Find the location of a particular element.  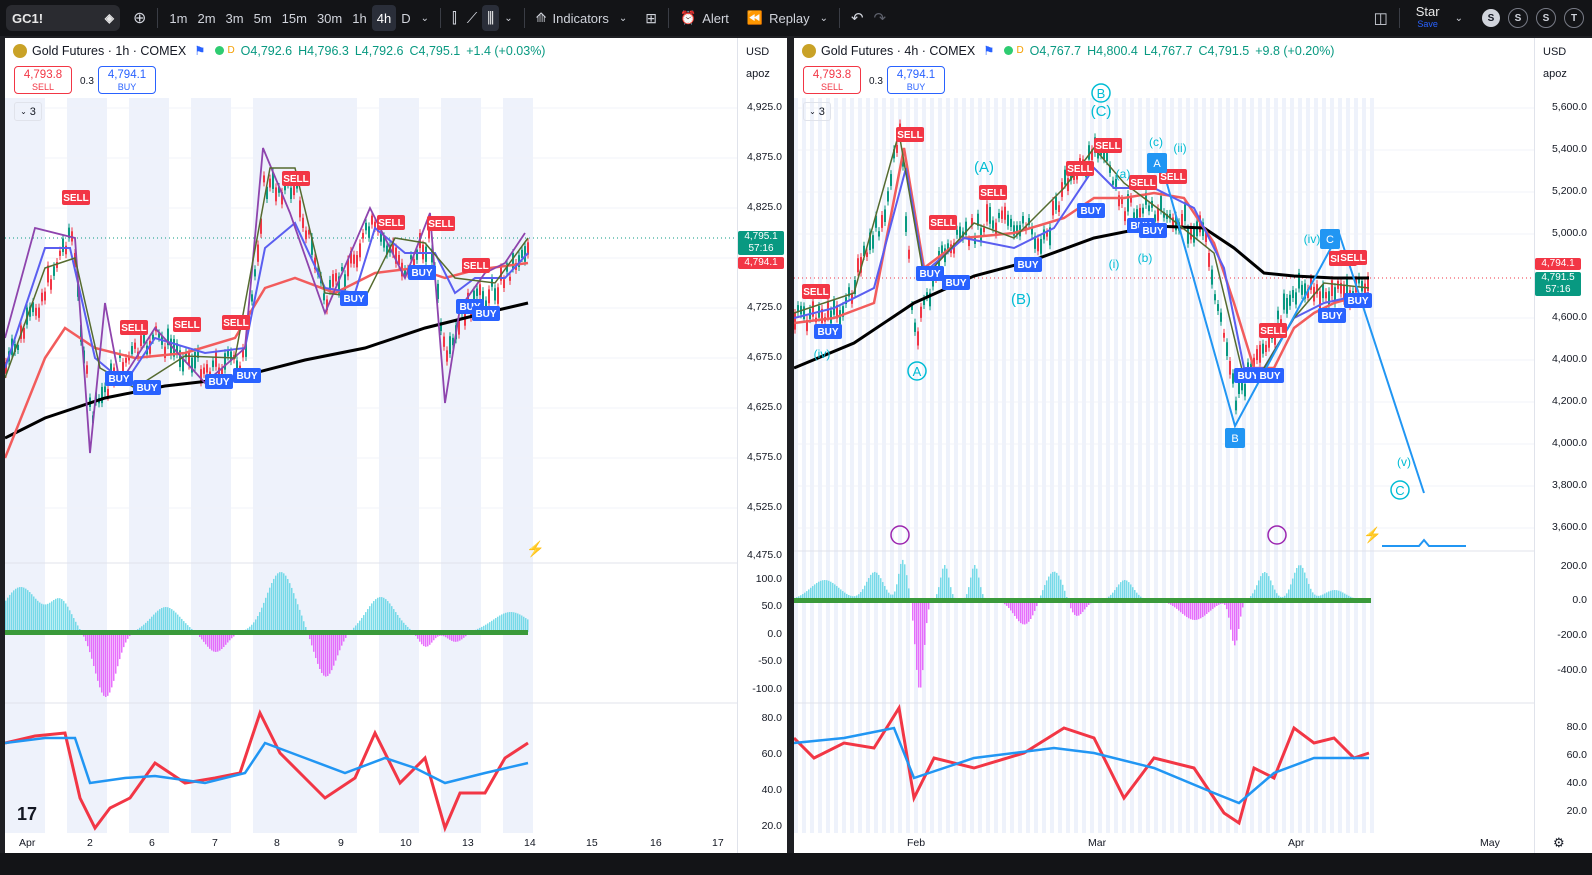

interval-5m: 5m is located at coordinates (262, 18).